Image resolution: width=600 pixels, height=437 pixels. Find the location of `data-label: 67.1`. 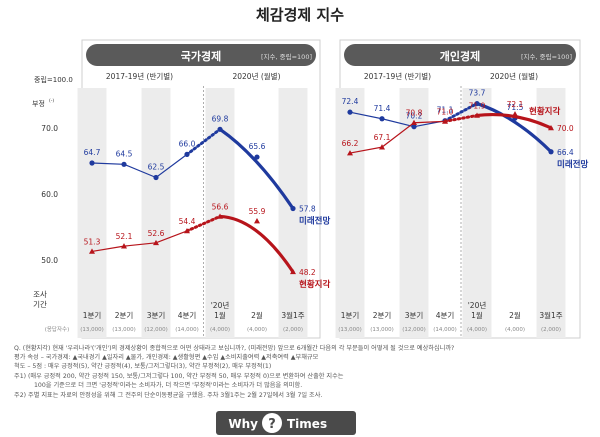

data-label: 67.1 is located at coordinates (382, 137).